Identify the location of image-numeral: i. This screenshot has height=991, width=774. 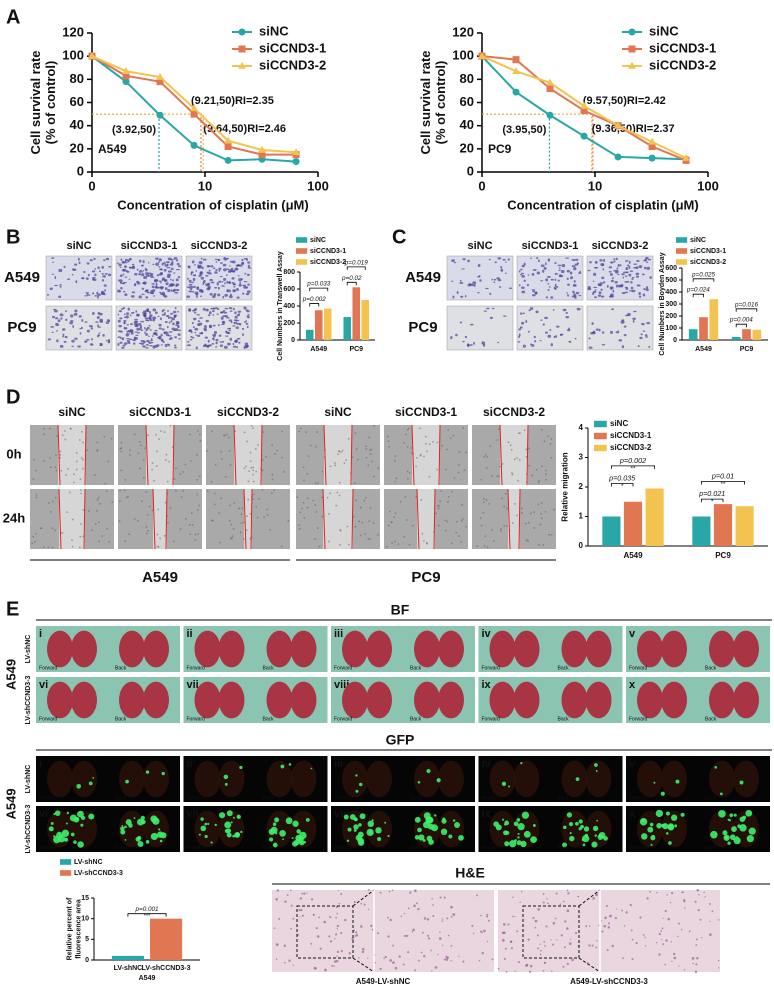
(40, 764).